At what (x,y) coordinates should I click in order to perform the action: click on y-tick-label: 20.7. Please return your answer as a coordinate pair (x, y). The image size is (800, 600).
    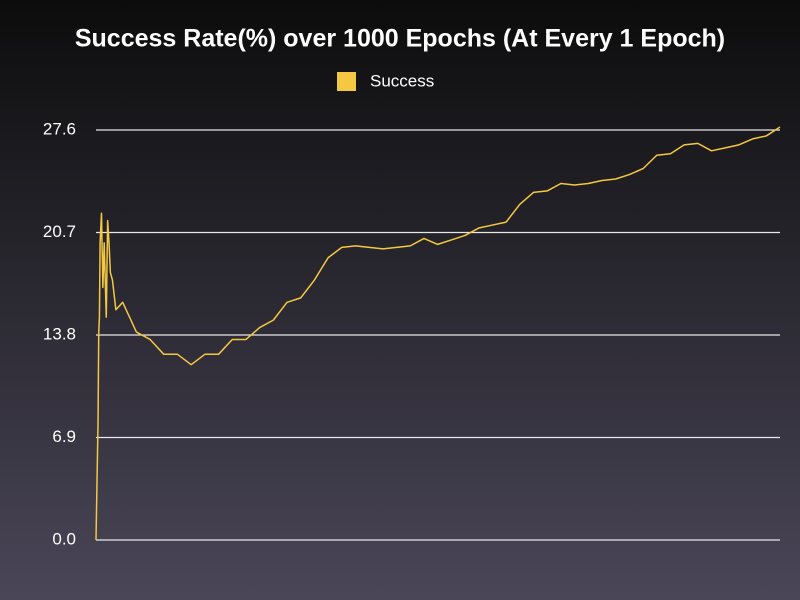
    Looking at the image, I should click on (59, 231).